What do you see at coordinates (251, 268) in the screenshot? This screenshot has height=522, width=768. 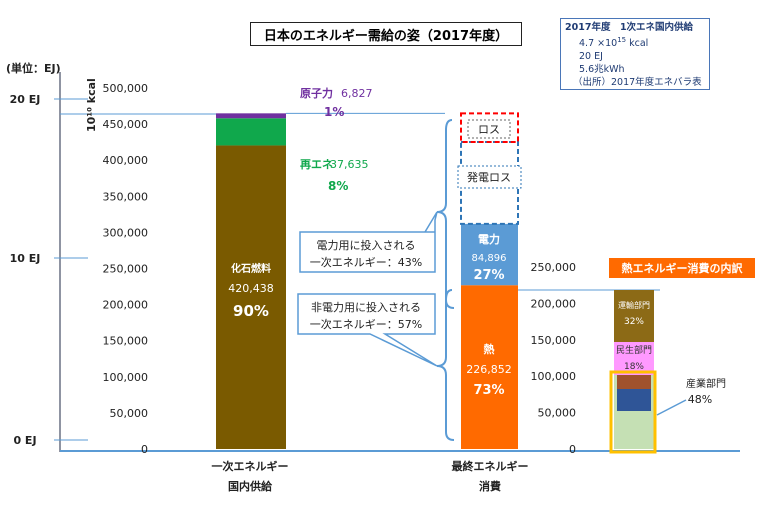 I see `fossil-fuel-label: 化石燃料` at bounding box center [251, 268].